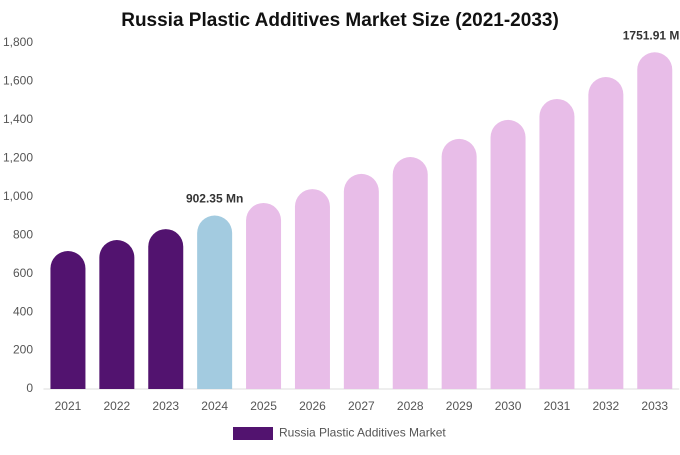 This screenshot has width=680, height=455. What do you see at coordinates (605, 406) in the screenshot?
I see `x-tick-label: 2032` at bounding box center [605, 406].